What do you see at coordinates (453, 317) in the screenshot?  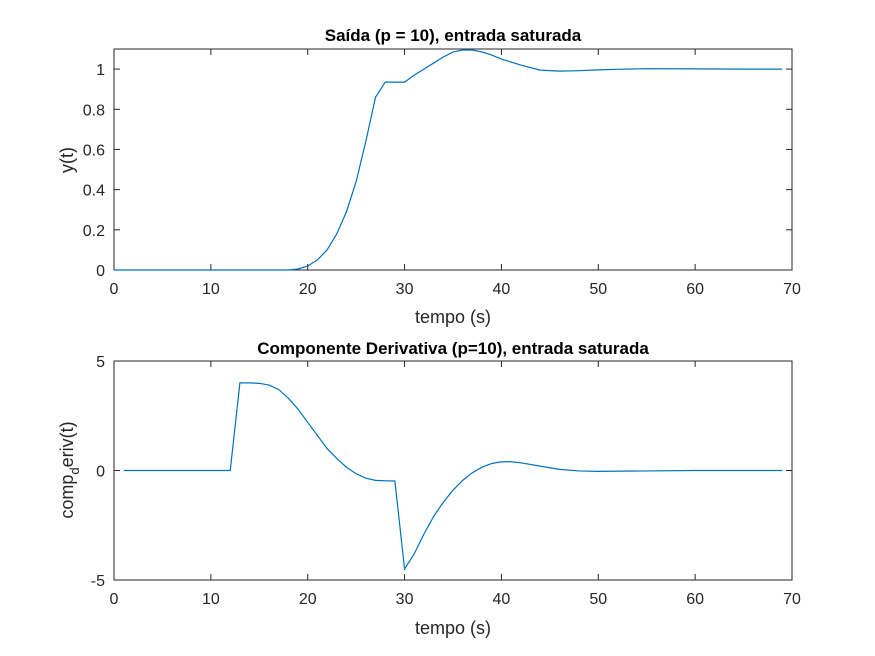 I see `output-x-axis-label: tempo (s)` at bounding box center [453, 317].